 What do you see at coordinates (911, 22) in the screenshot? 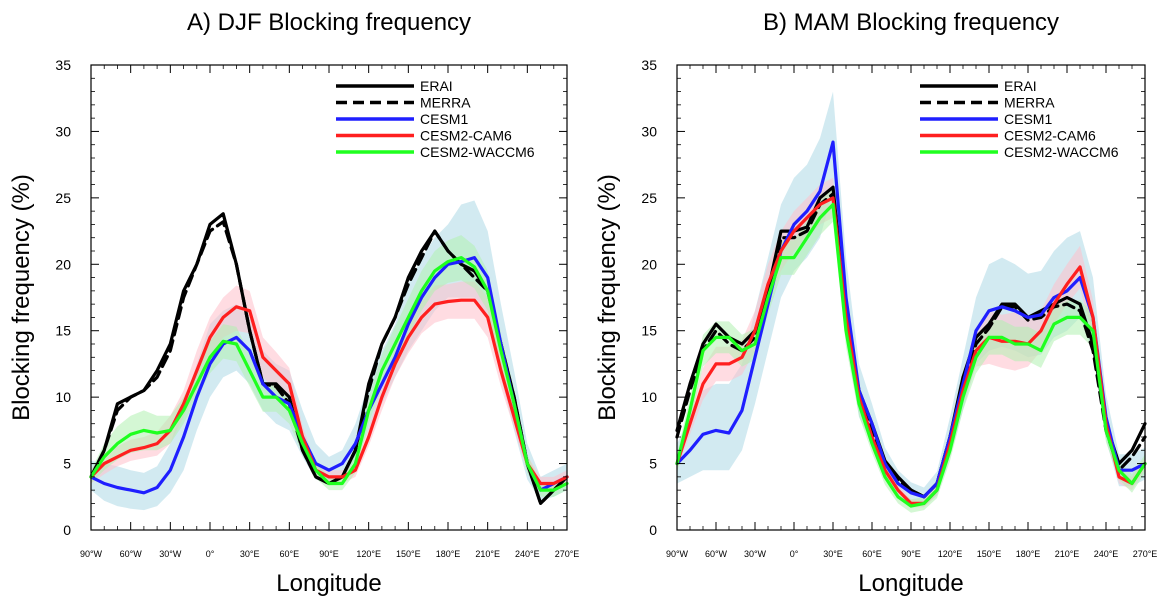
I see `chart-title: B) MAM Blocking frequency` at bounding box center [911, 22].